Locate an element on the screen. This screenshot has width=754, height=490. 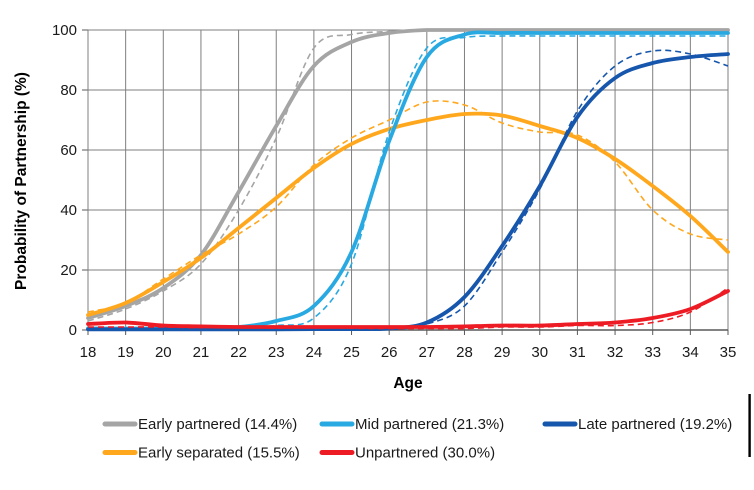
x-tick-label: 21 is located at coordinates (201, 352).